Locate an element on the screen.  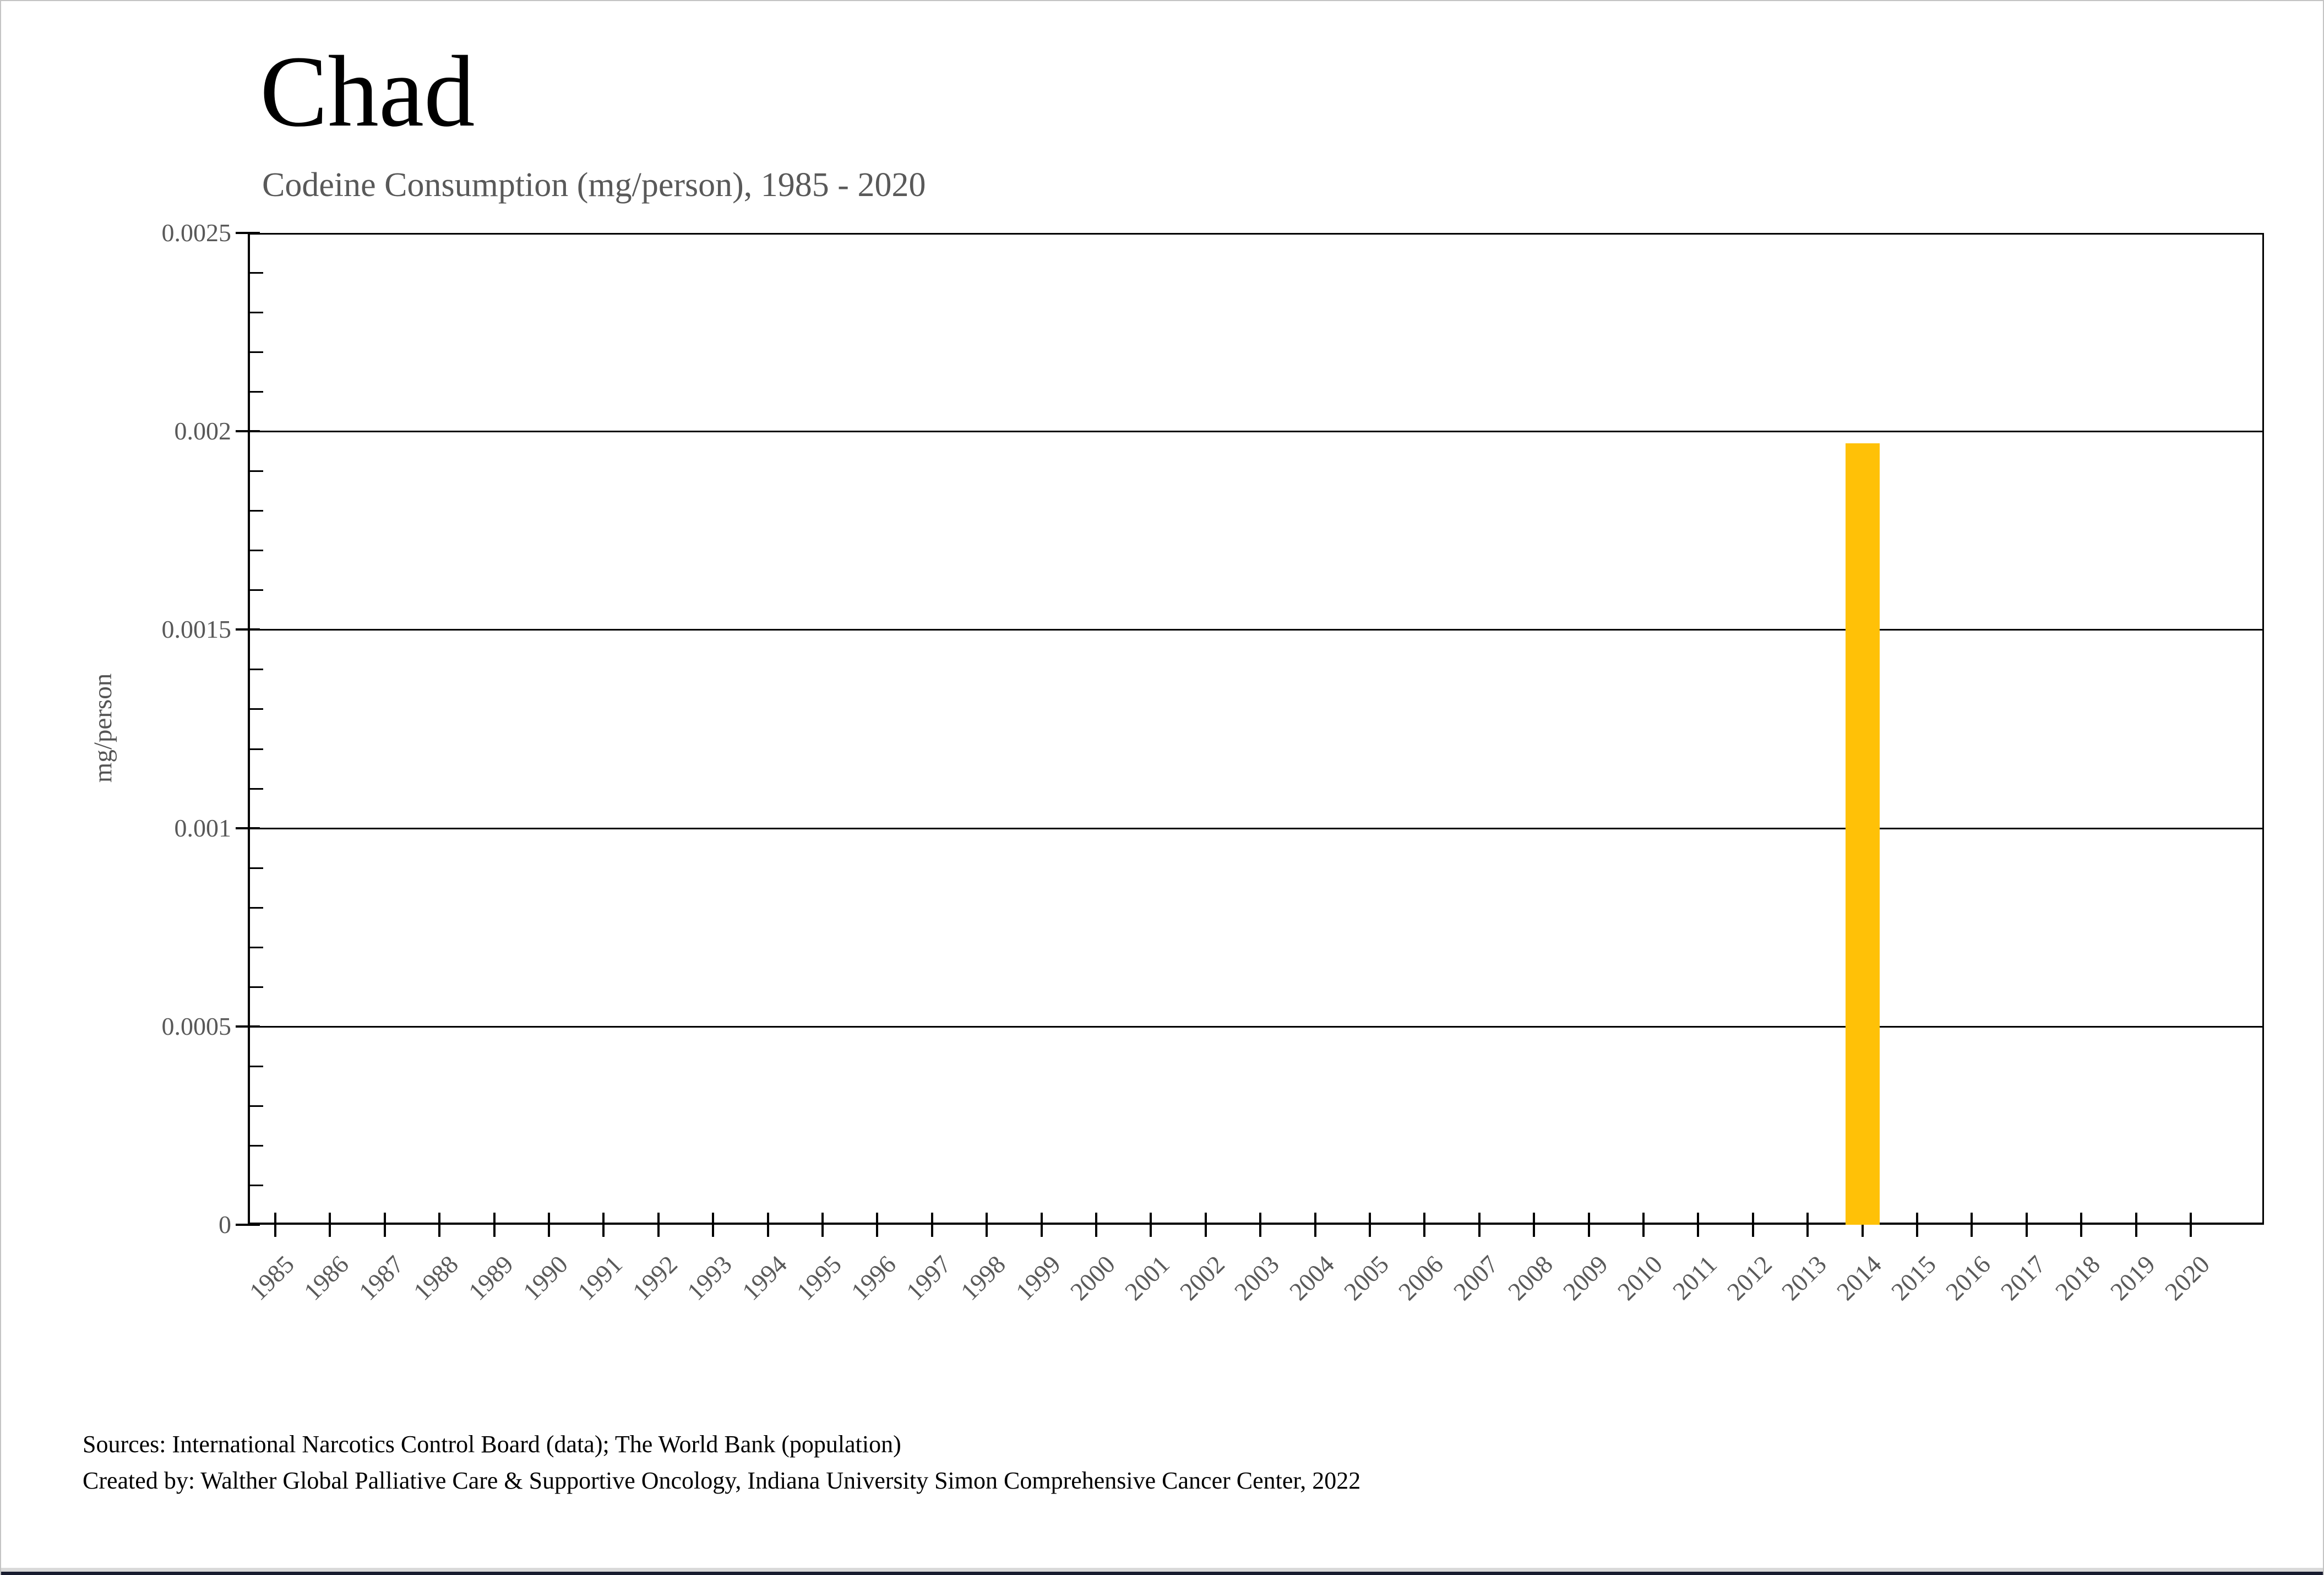
bar-2014 is located at coordinates (1863, 834).